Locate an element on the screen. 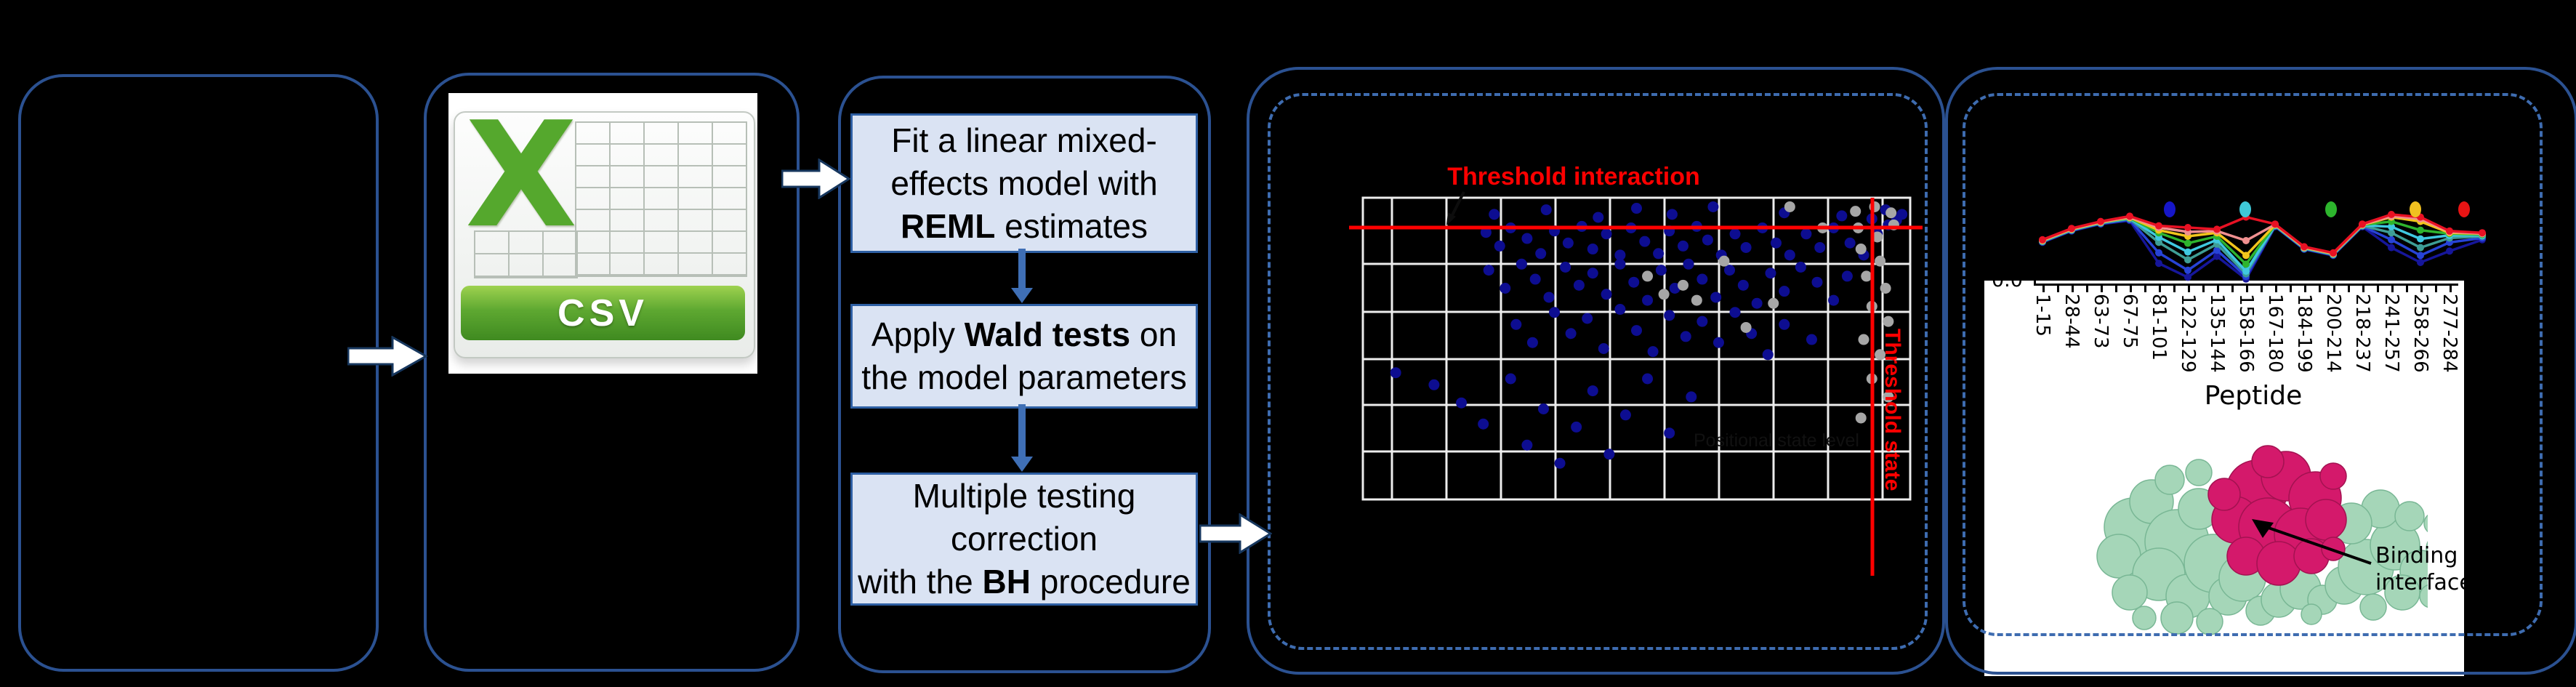 The image size is (2576, 687). peptide-axis-title: Peptide is located at coordinates (2253, 396).